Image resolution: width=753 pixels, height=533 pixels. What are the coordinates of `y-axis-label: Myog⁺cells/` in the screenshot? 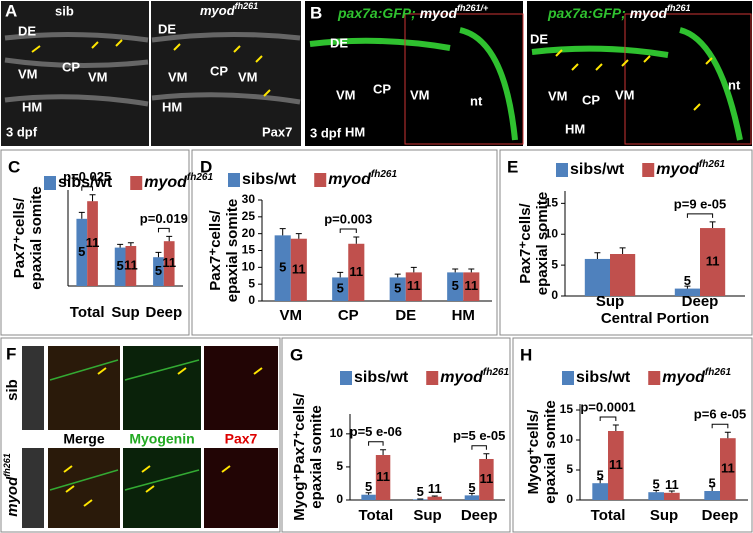 It's located at (533, 451).